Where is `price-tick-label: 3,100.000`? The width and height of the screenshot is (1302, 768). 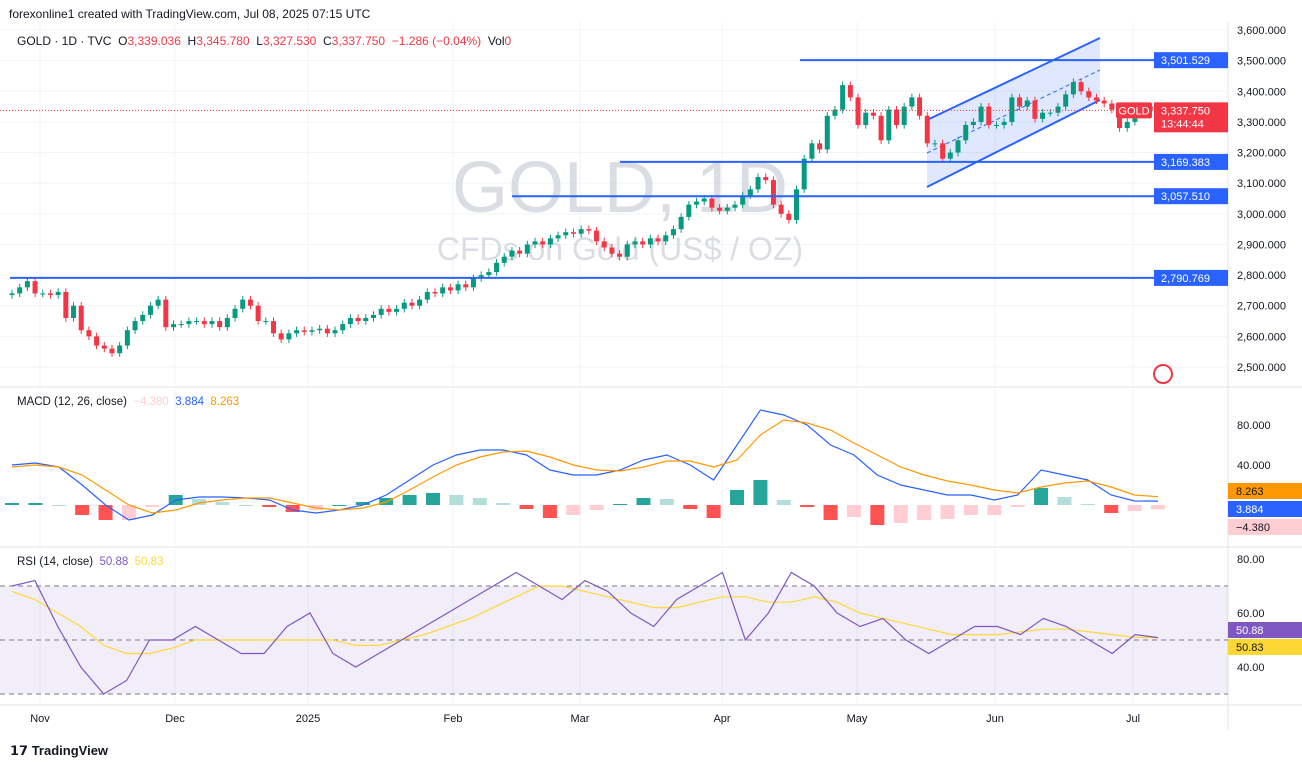 price-tick-label: 3,100.000 is located at coordinates (1261, 184).